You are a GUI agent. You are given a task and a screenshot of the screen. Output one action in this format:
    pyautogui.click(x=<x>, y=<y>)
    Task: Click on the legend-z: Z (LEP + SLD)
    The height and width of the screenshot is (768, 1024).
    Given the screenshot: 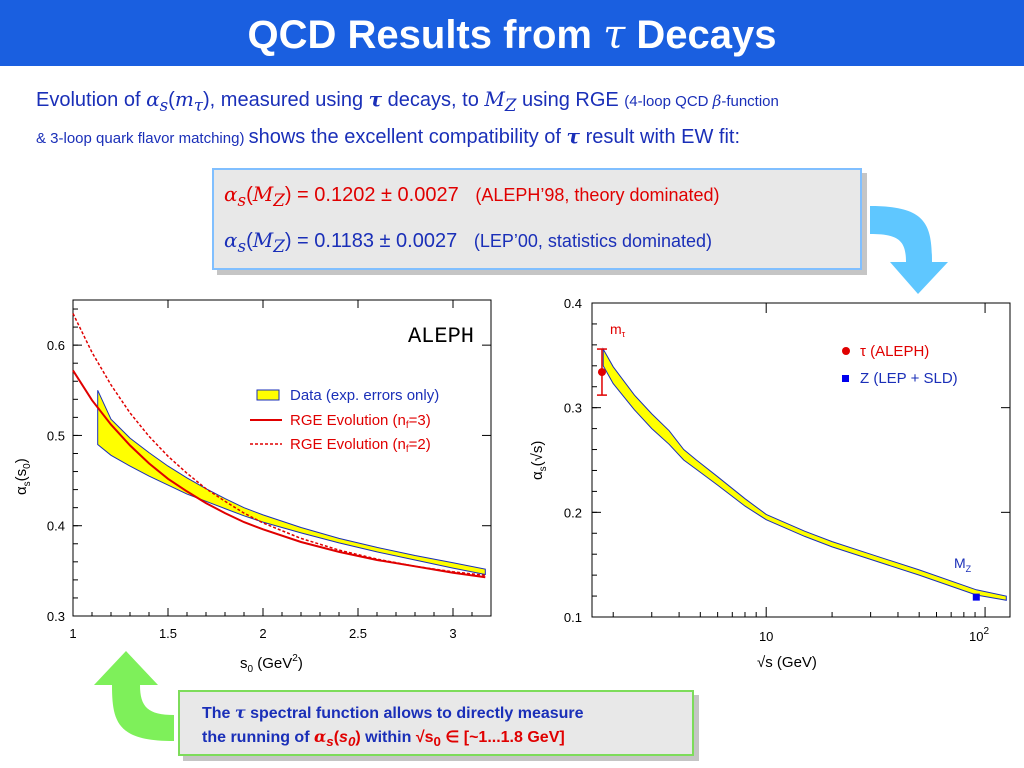 What is the action you would take?
    pyautogui.click(x=909, y=378)
    